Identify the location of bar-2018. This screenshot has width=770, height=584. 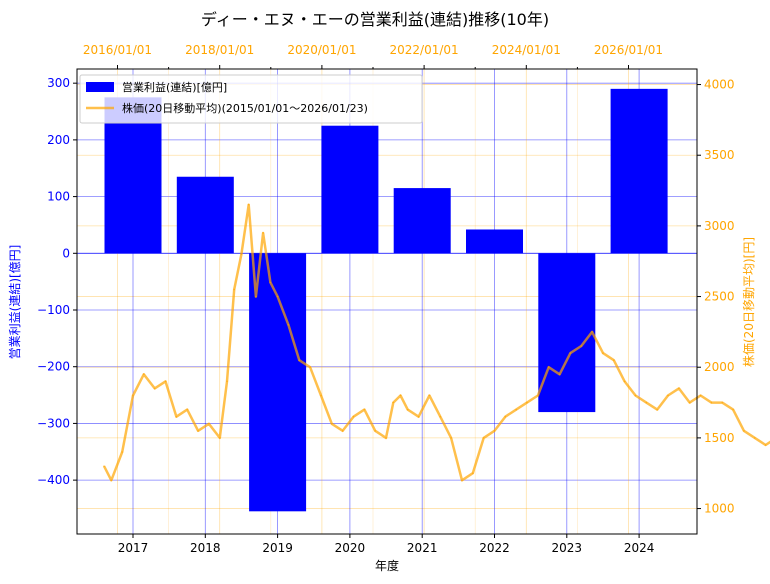
(205, 215).